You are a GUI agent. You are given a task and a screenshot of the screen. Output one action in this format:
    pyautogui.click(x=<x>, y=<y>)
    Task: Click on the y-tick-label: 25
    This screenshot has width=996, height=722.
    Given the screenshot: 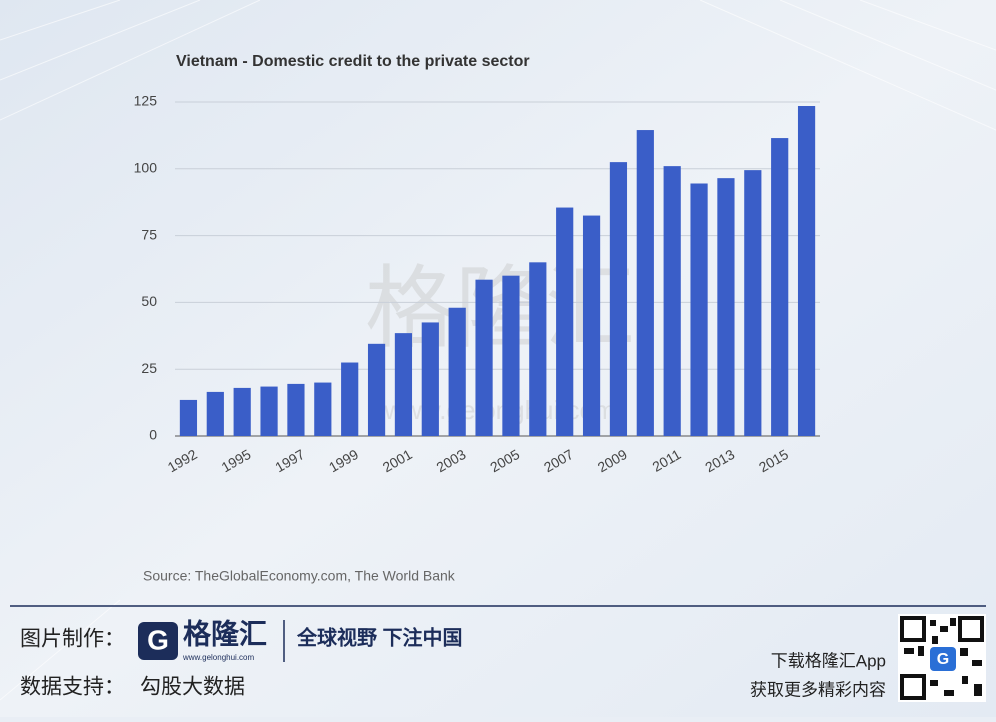 What is the action you would take?
    pyautogui.click(x=149, y=368)
    